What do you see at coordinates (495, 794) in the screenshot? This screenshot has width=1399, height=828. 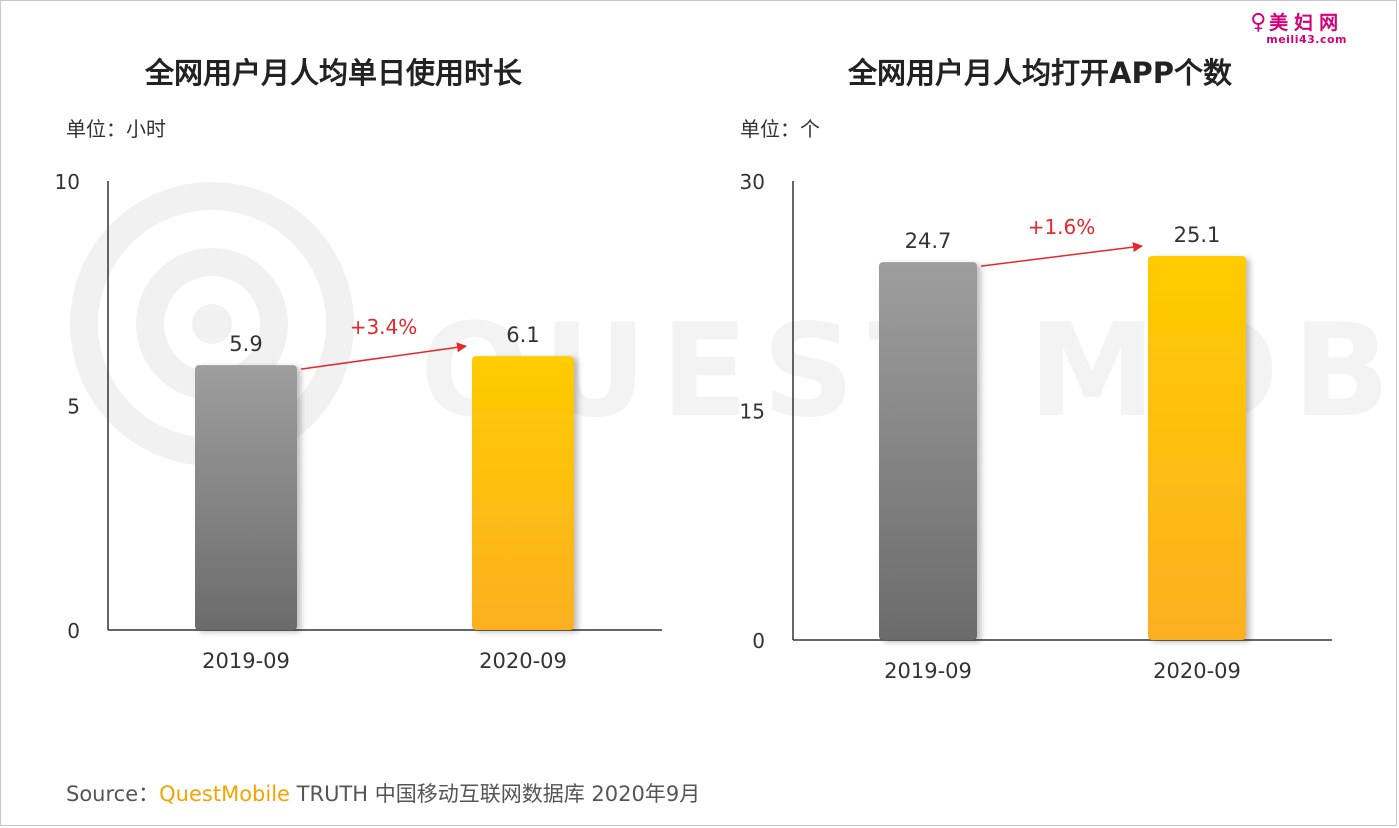 I see `source-rest: TRUTH 中国移动互联网数据库 2020年9月` at bounding box center [495, 794].